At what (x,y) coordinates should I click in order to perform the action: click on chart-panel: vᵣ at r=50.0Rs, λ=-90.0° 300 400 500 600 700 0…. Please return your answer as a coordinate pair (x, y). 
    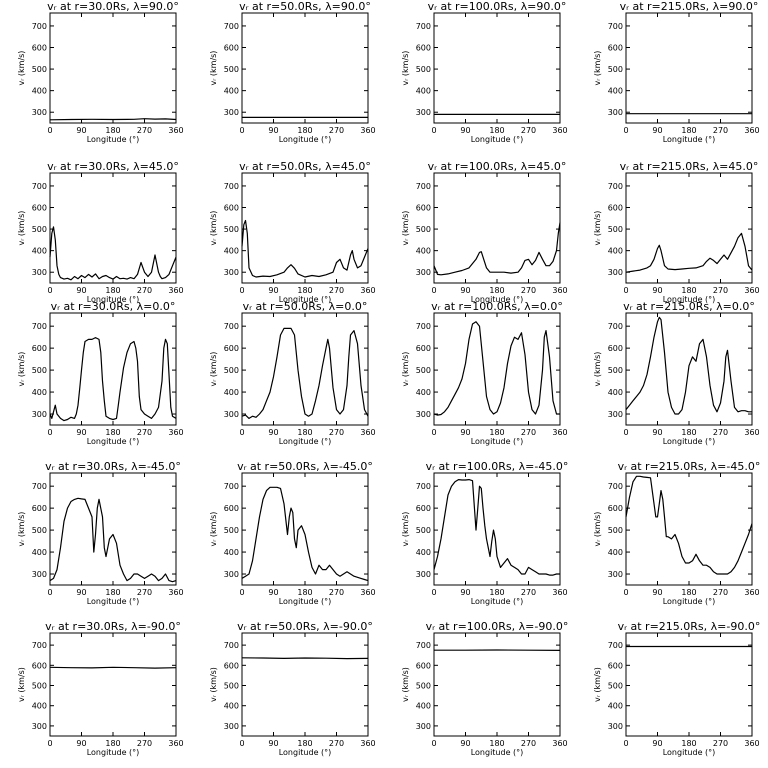
    Looking at the image, I should click on (292, 688).